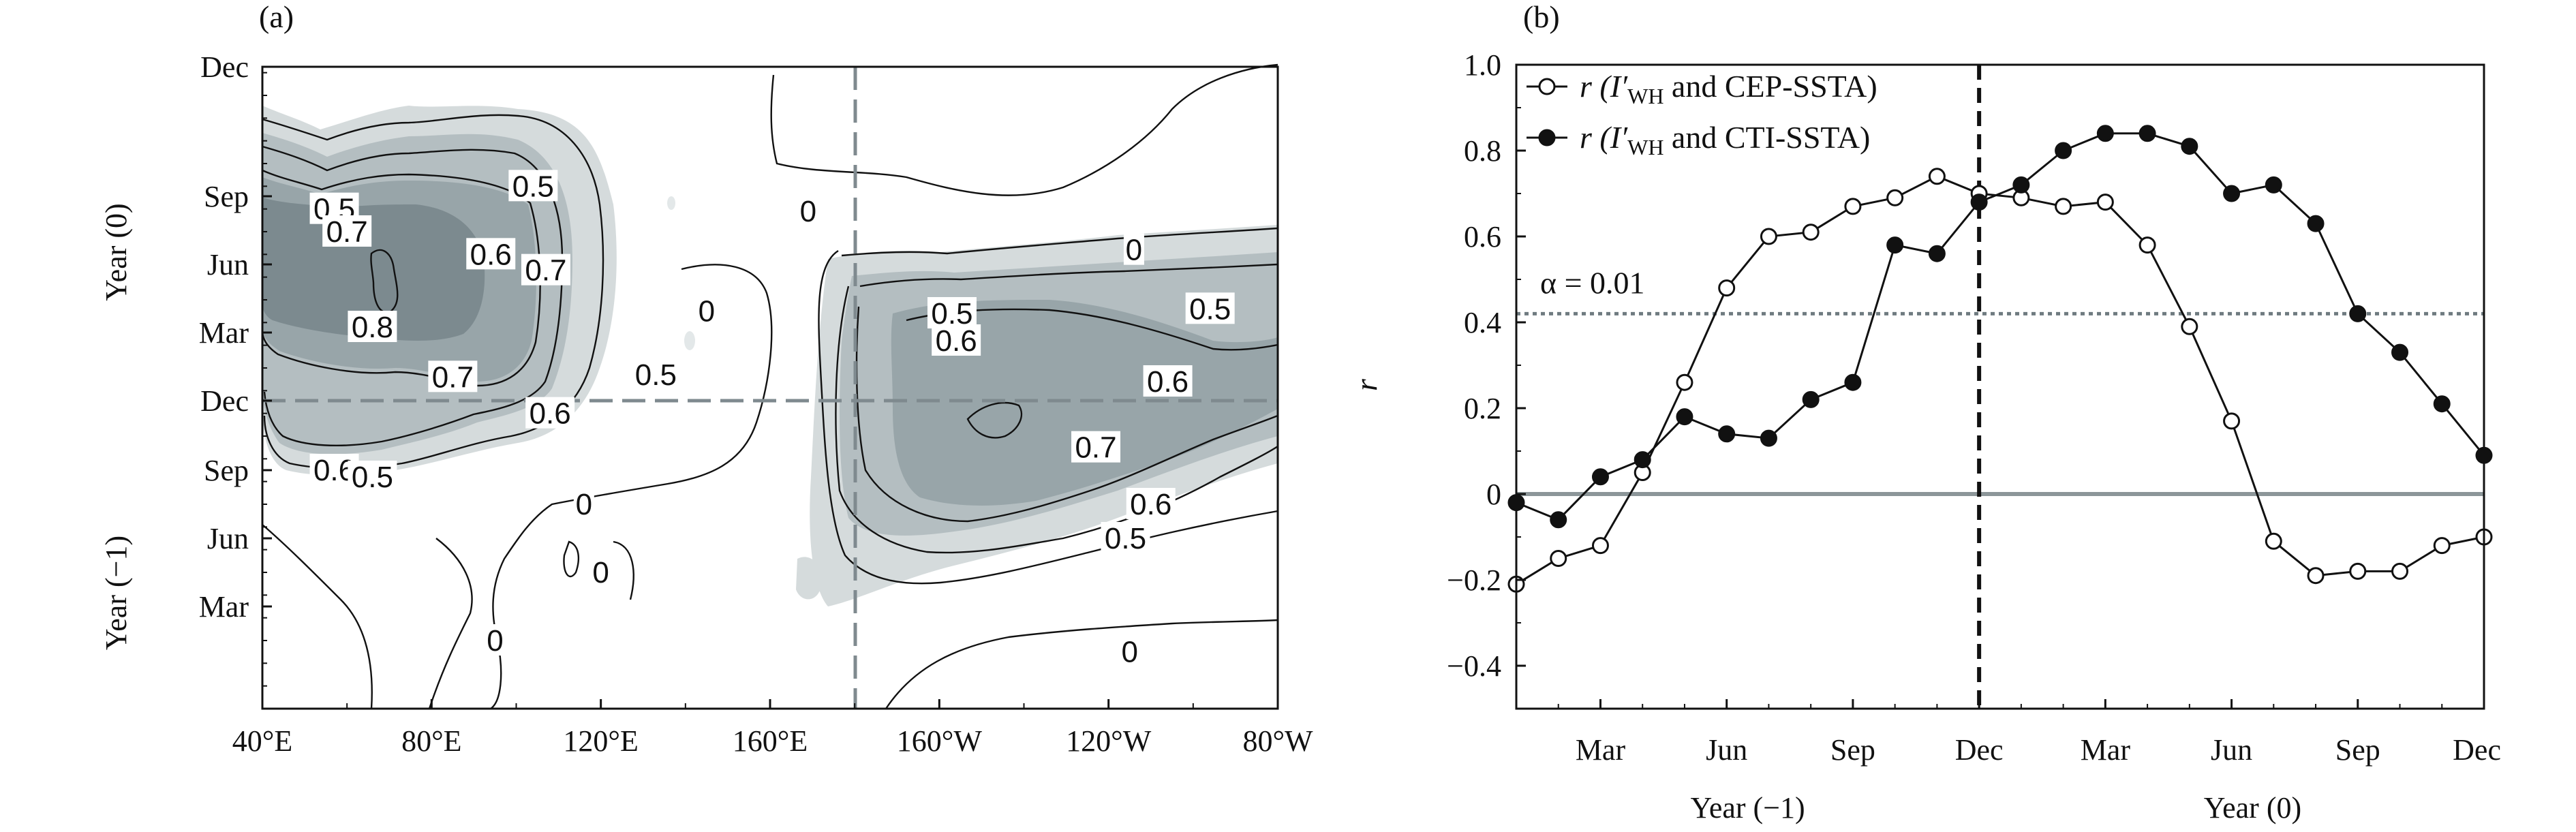  I want to click on contour-line-0.5, so click(1059, 242).